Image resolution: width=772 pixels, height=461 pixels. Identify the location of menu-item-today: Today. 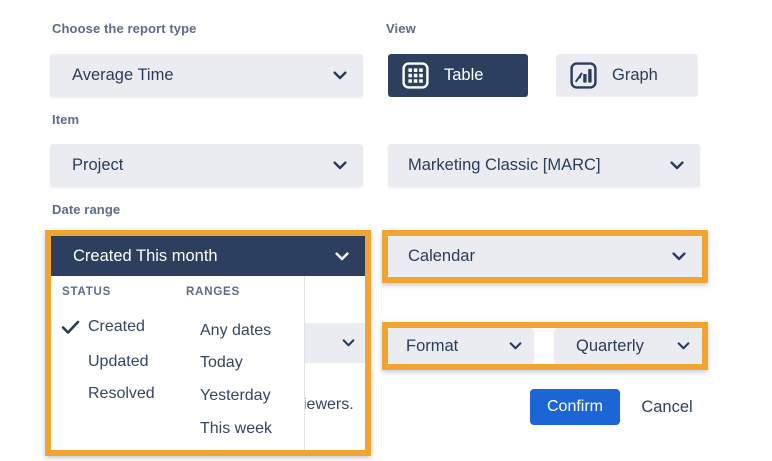
(221, 362).